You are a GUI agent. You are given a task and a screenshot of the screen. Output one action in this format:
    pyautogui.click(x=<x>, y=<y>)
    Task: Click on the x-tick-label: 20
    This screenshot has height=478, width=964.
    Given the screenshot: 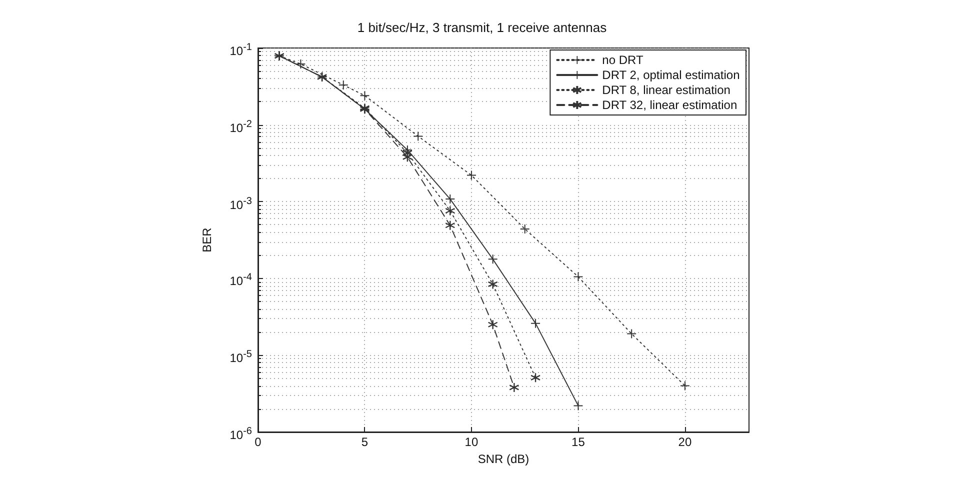 What is the action you would take?
    pyautogui.click(x=685, y=442)
    